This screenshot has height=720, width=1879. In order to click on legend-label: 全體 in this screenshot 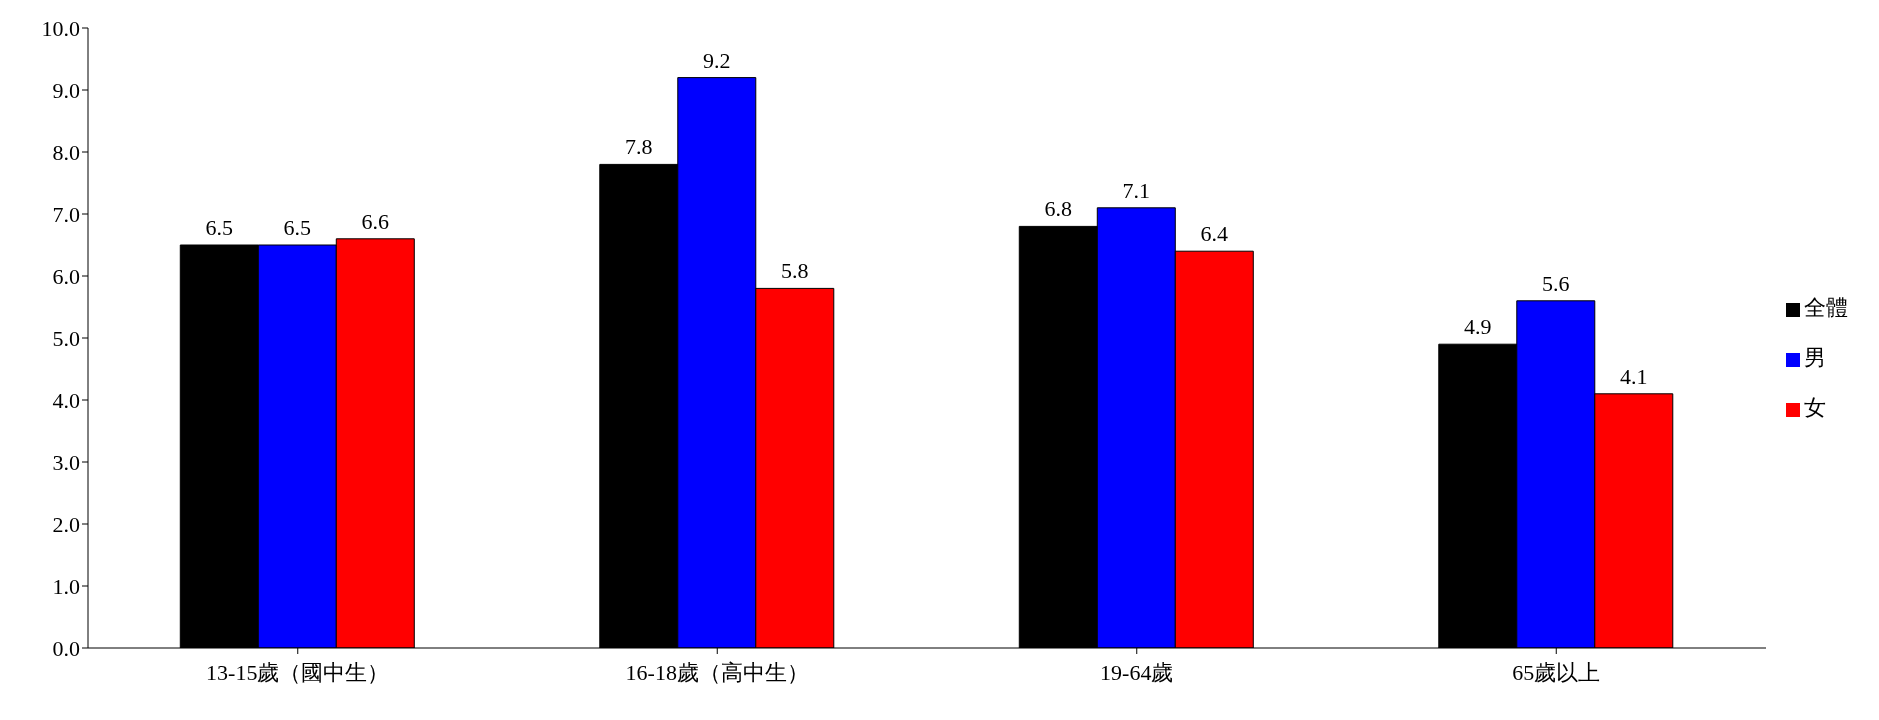, I will do `click(1826, 307)`.